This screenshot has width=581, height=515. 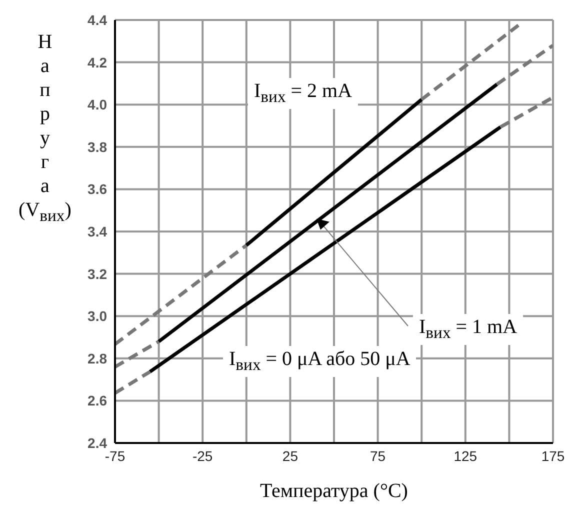 I want to click on annotation: I$_{вих}$ = 0 μA або 50 μA, so click(x=319, y=361).